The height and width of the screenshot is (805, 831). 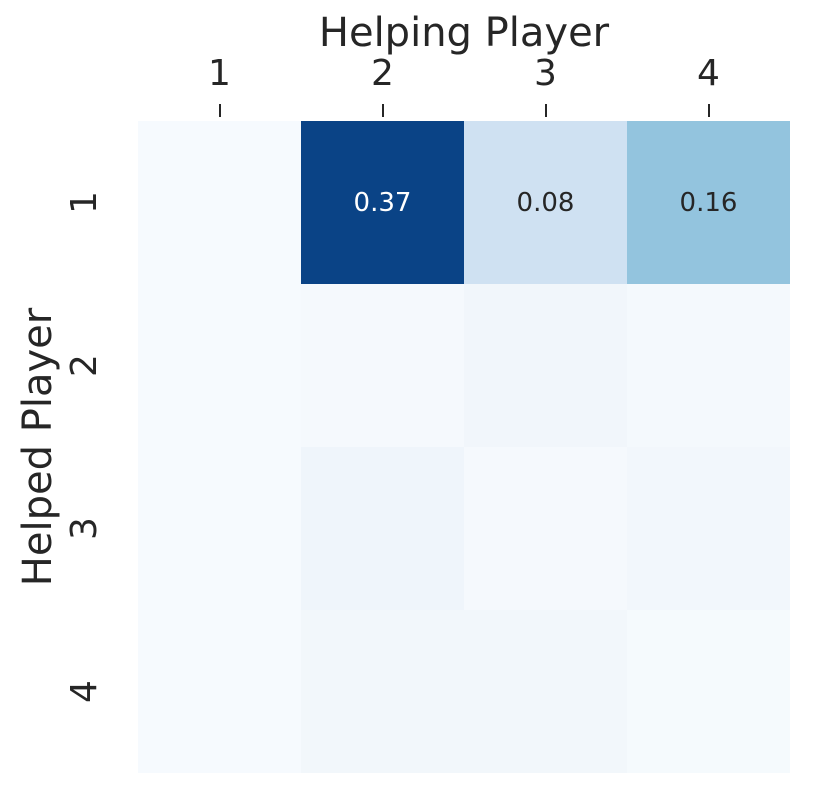 What do you see at coordinates (464, 73) in the screenshot?
I see `x-tick-labels: 1 2 3 4` at bounding box center [464, 73].